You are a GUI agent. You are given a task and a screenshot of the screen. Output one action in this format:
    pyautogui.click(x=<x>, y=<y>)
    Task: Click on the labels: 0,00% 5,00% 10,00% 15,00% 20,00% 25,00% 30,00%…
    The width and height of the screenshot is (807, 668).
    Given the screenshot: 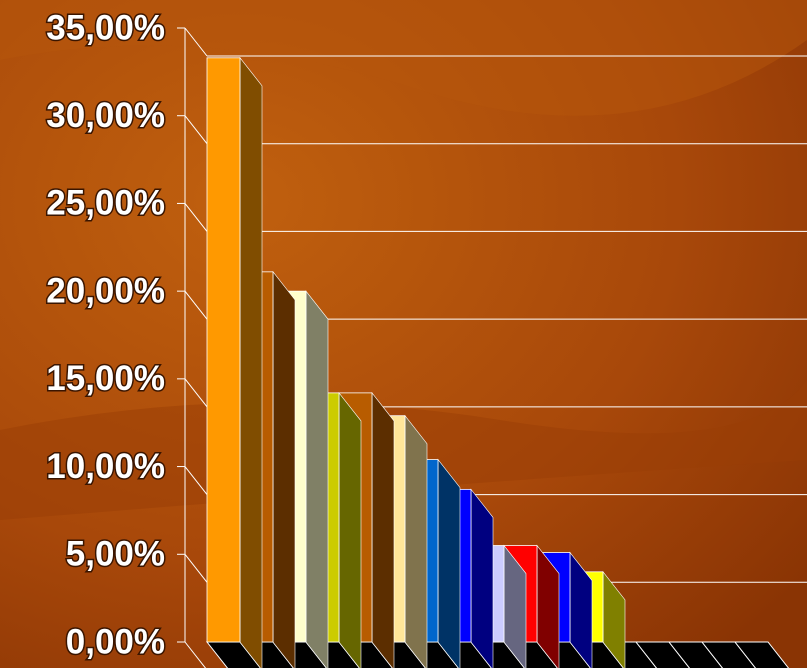 What is the action you would take?
    pyautogui.click(x=106, y=335)
    